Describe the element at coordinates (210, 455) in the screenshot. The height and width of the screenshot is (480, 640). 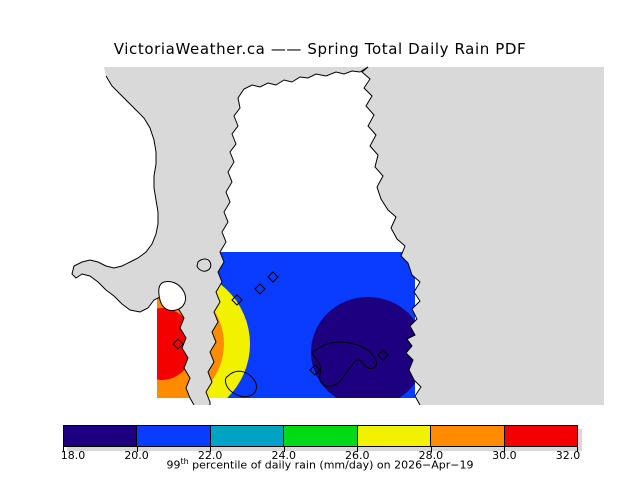
I see `colorbar-tick-label: 22.0` at that location.